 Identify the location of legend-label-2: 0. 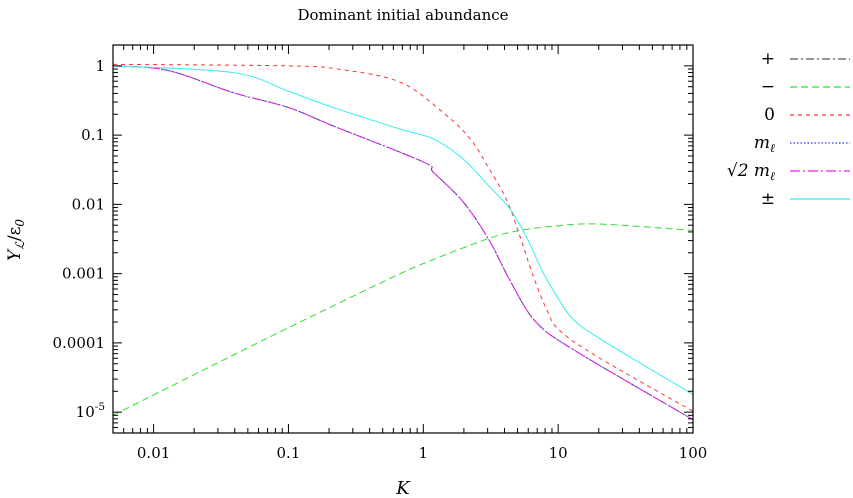
(769, 115).